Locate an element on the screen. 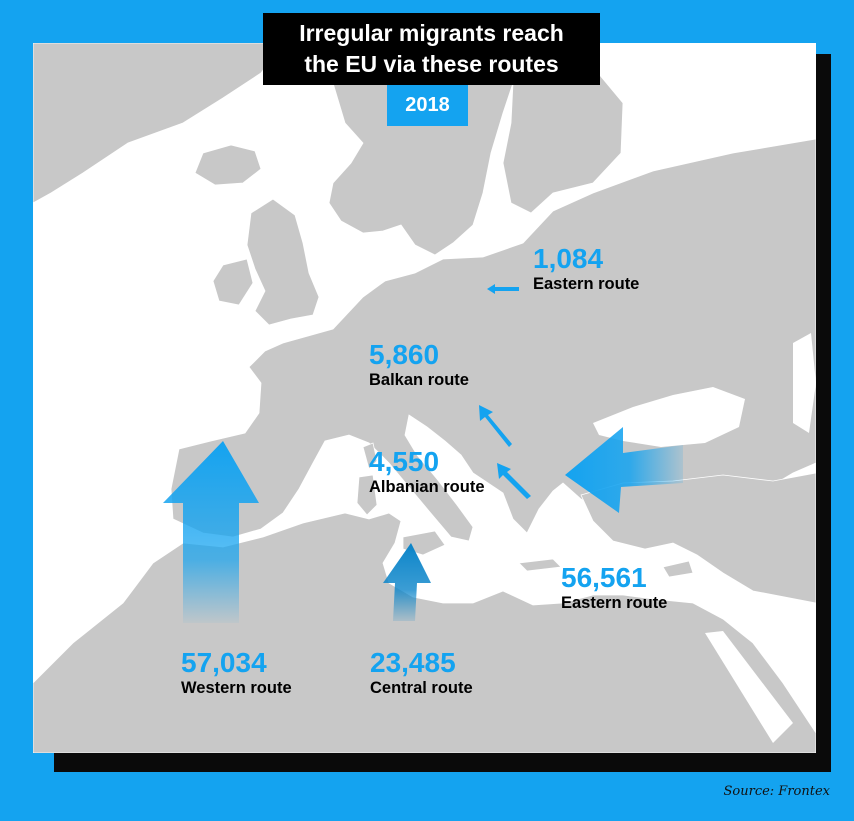 This screenshot has width=854, height=821. eastern-land-route-arrow is located at coordinates (503, 289).